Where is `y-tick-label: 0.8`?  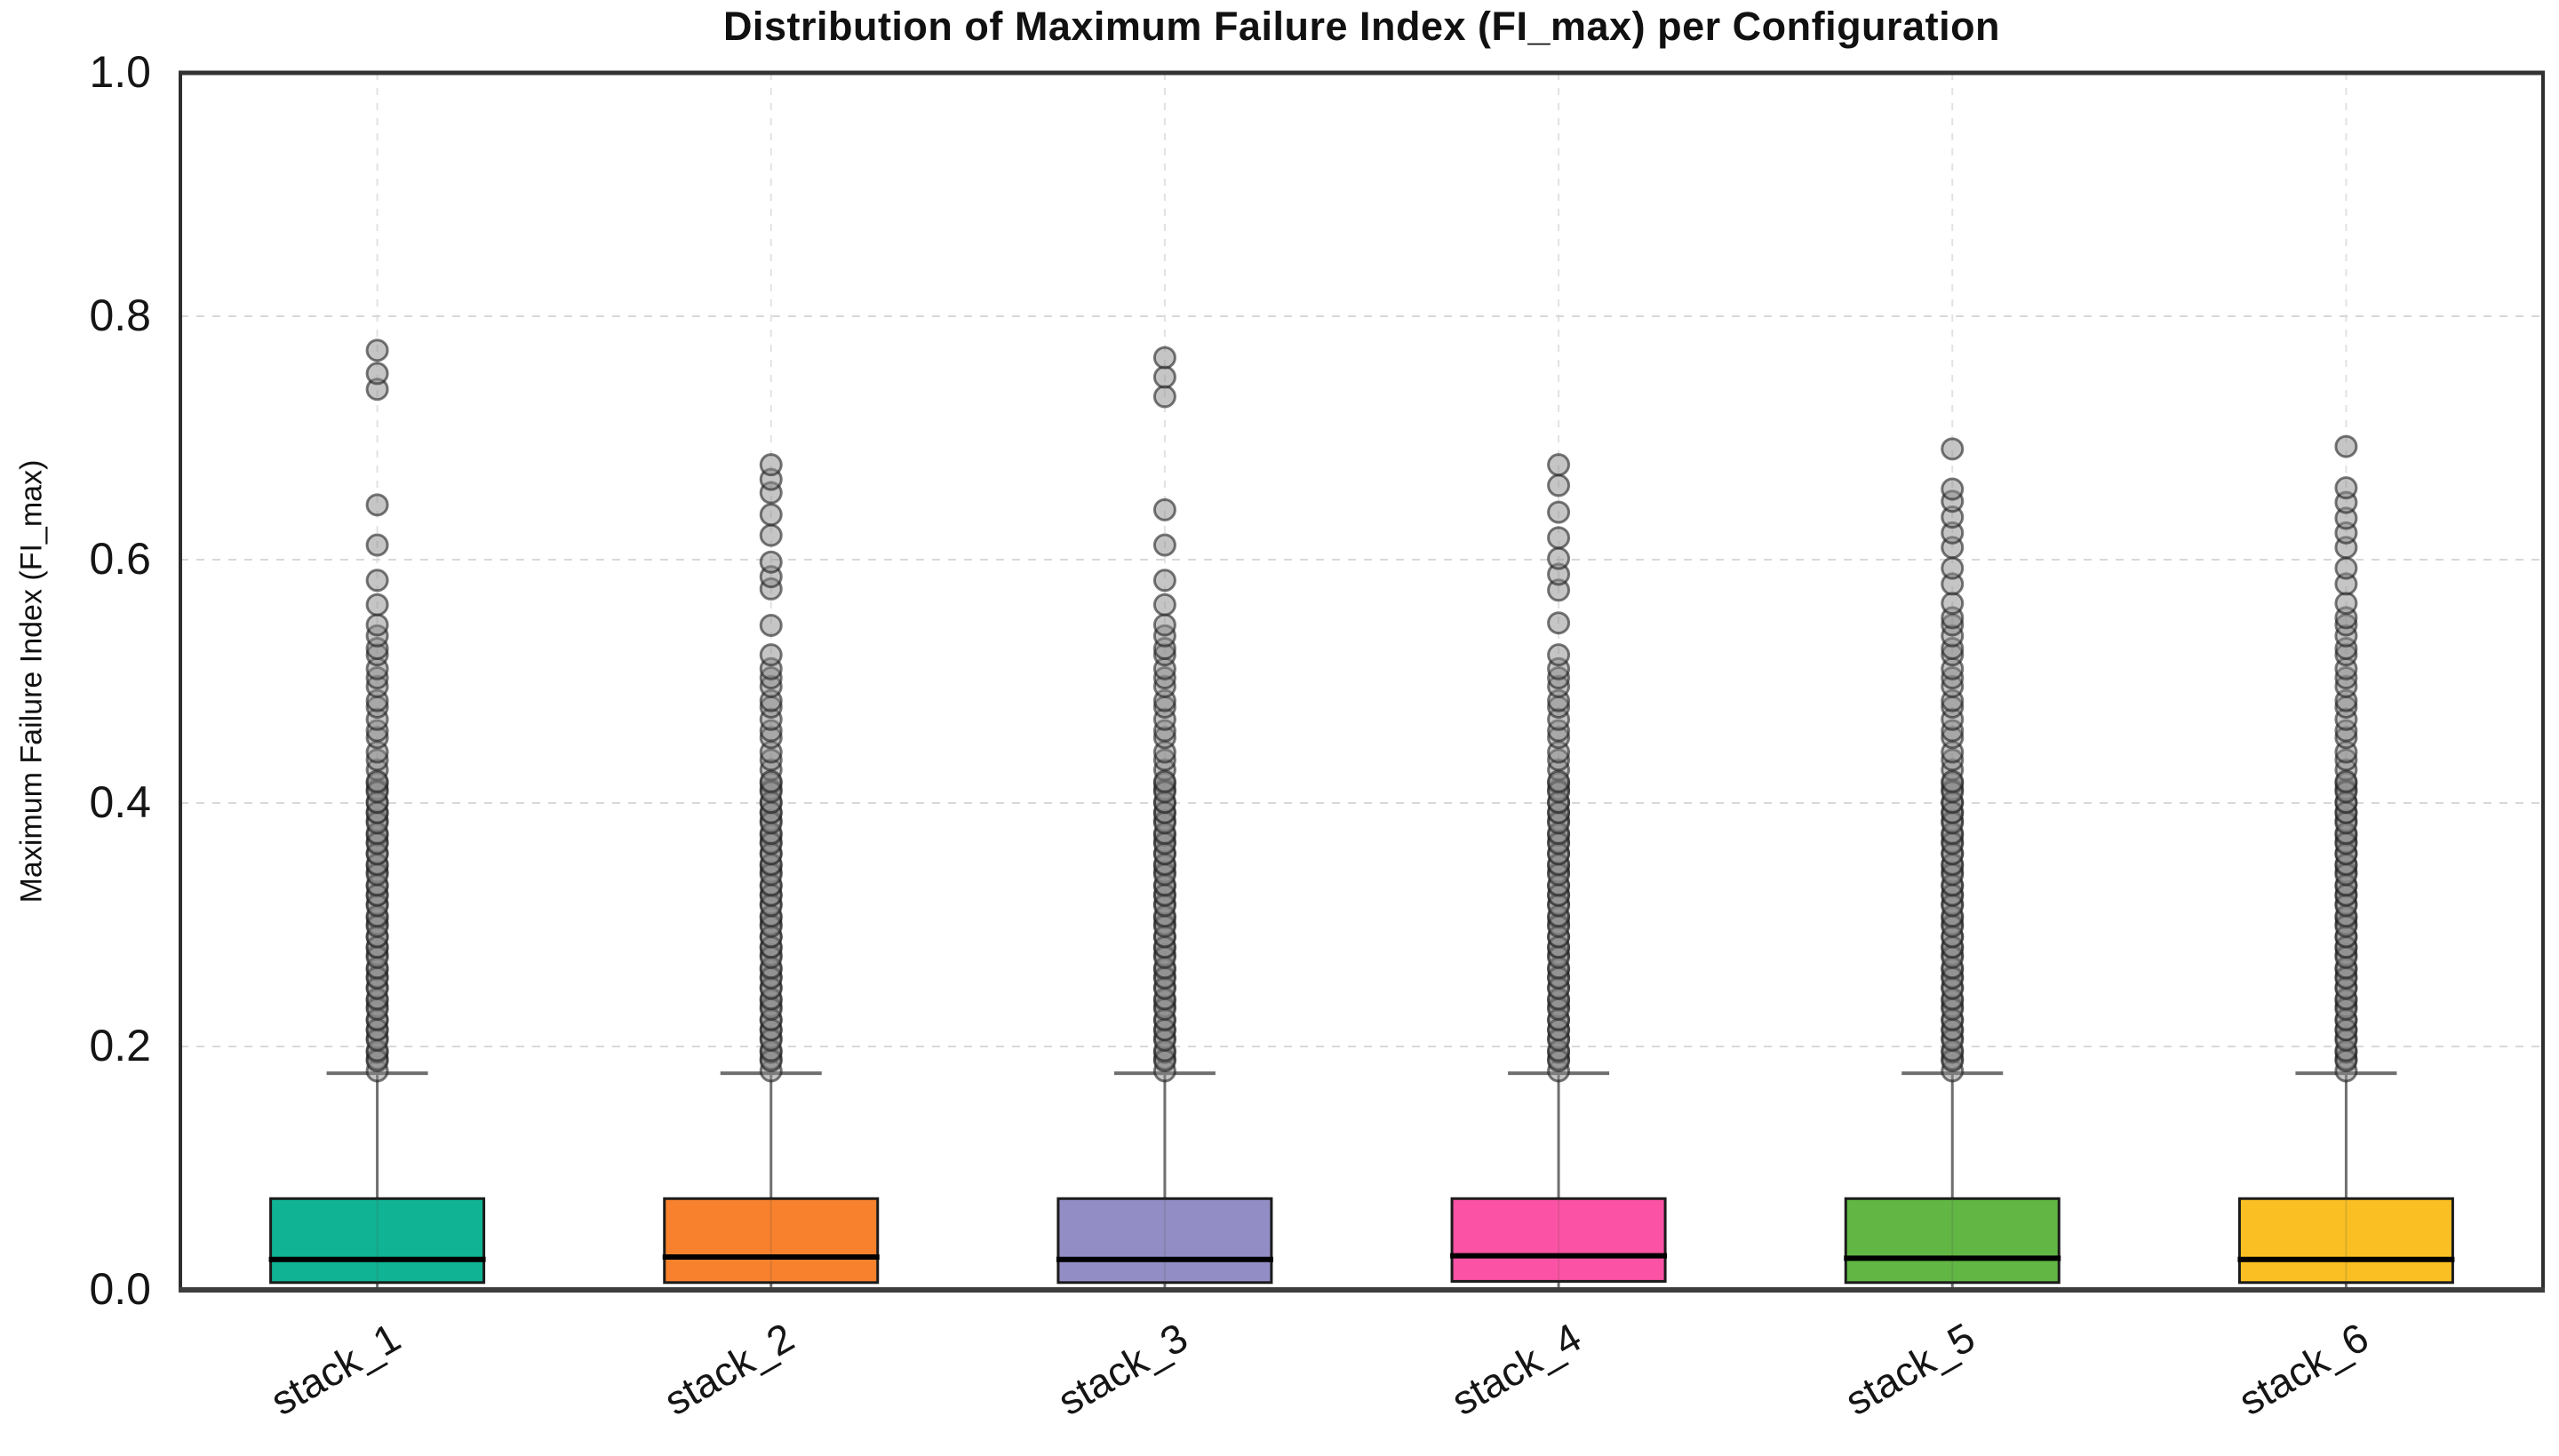 y-tick-label: 0.8 is located at coordinates (120, 315).